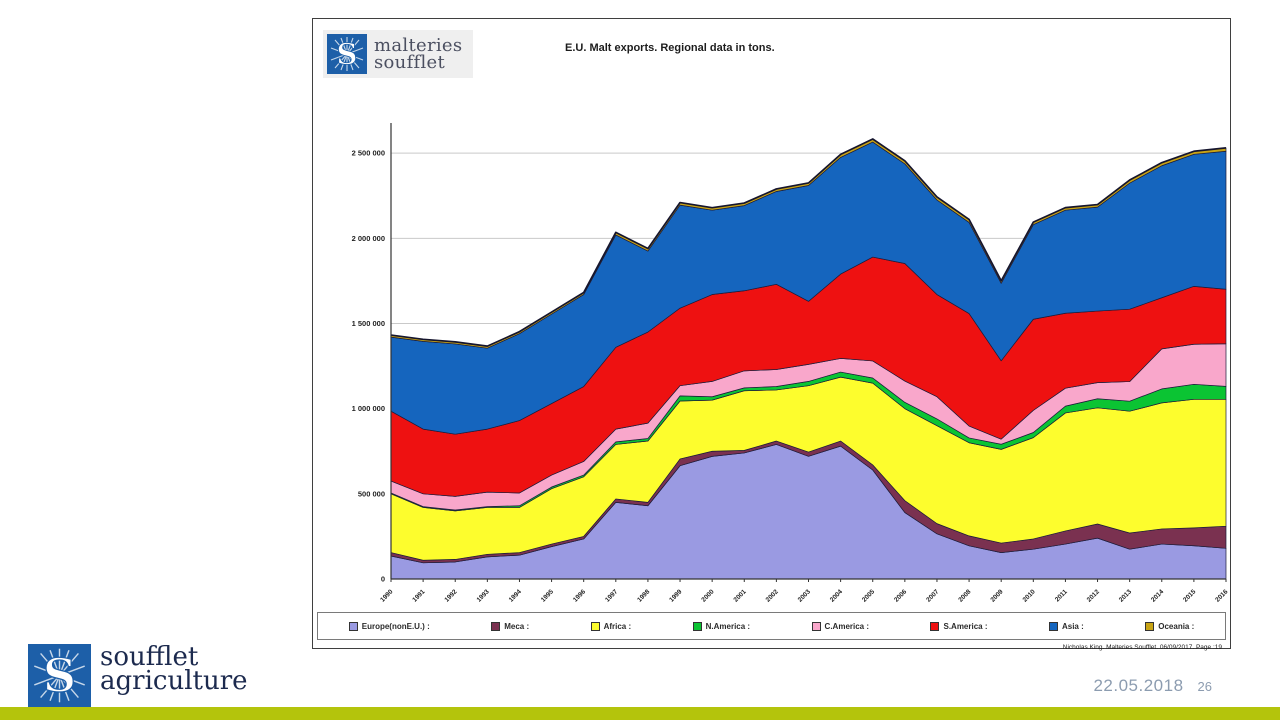 The width and height of the screenshot is (1280, 720). Describe the element at coordinates (1157, 595) in the screenshot. I see `x-tick-label: 2014` at that location.